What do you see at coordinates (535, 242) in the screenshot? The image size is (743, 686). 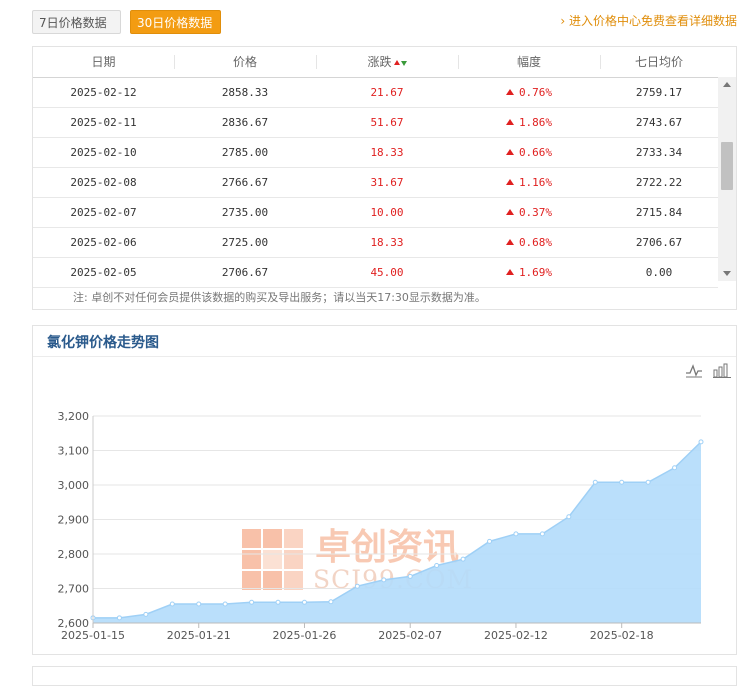 I see `cell-percent-value: 0.68%` at bounding box center [535, 242].